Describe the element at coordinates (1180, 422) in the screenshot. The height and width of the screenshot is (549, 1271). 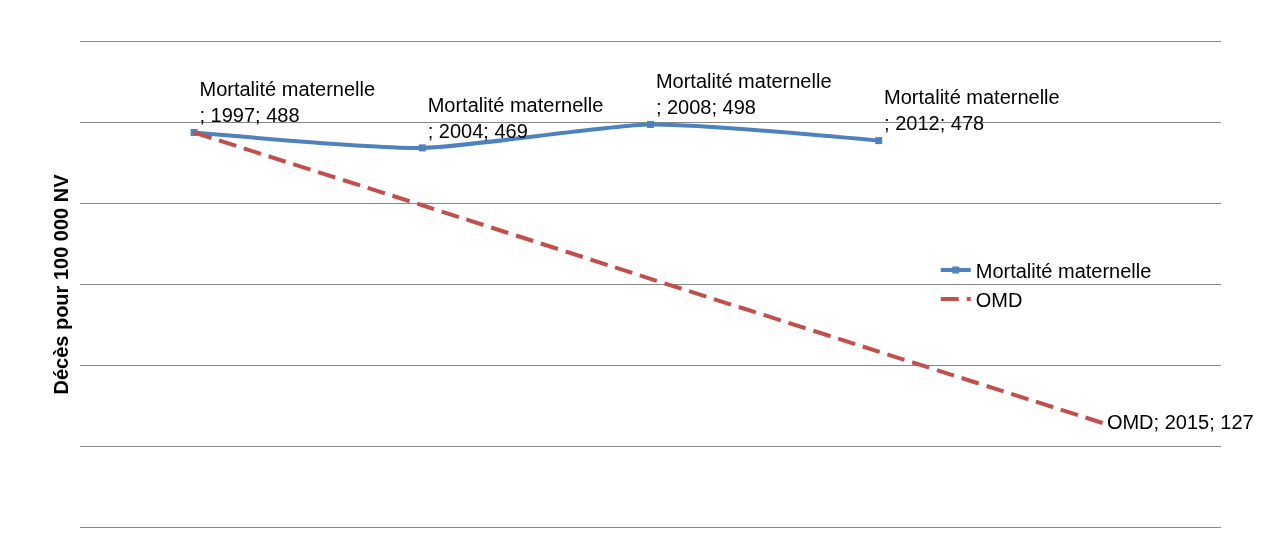
I see `data-label: OMD; 2015; 127` at that location.